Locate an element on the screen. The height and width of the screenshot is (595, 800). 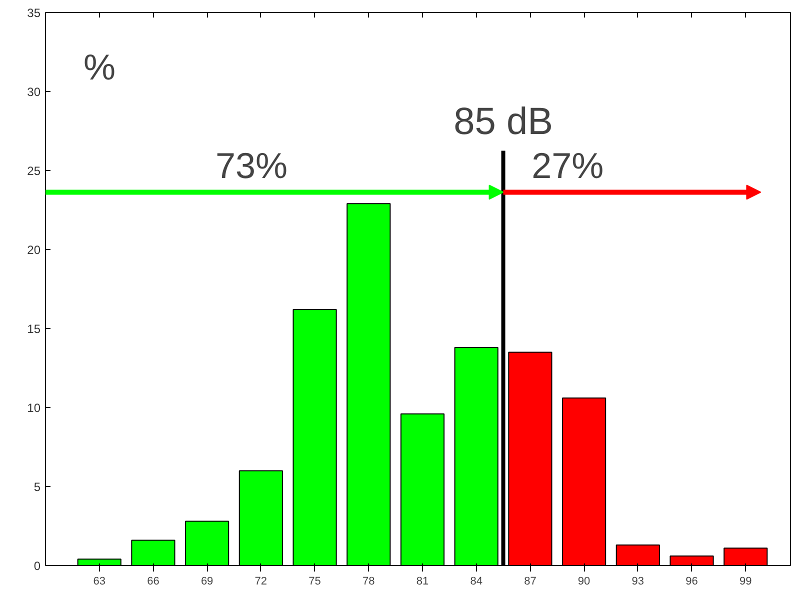
y-tick-label: 10 is located at coordinates (34, 408).